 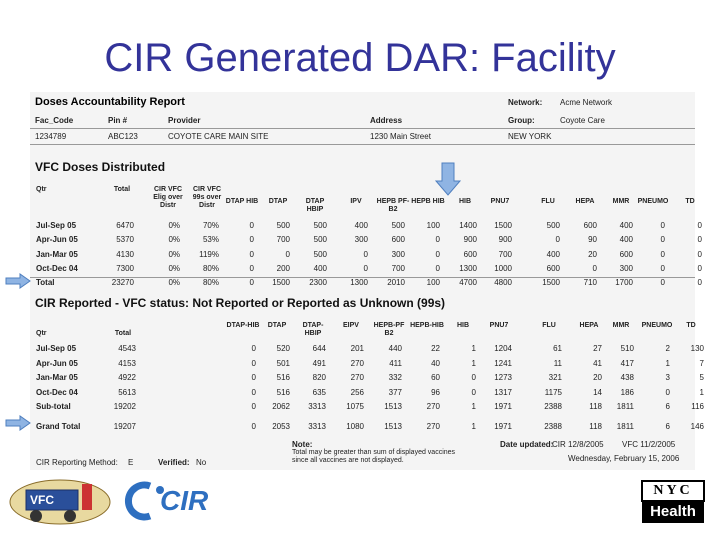 I want to click on cell: 4700, so click(x=468, y=283).